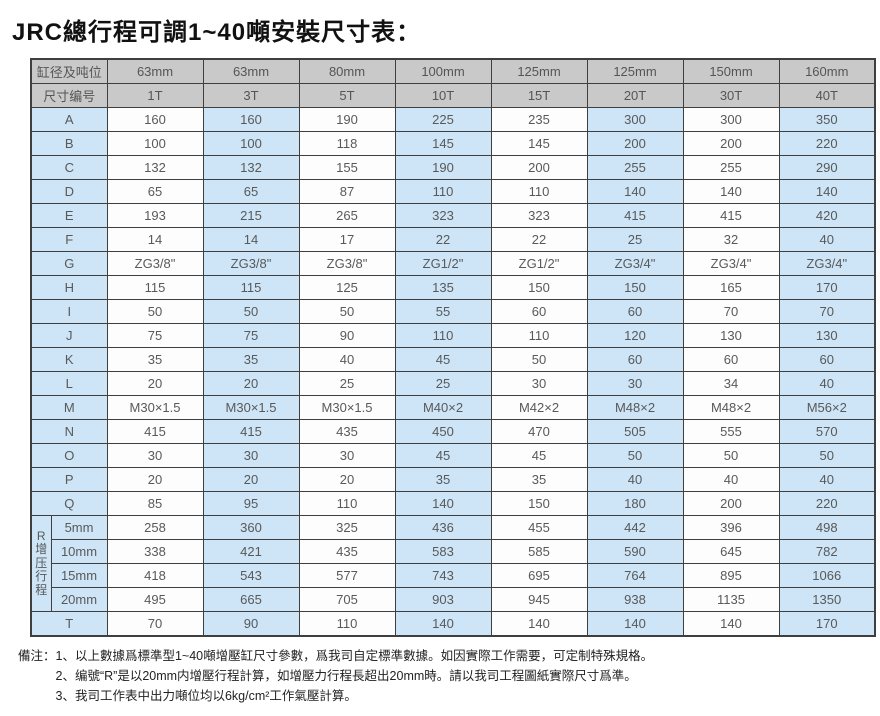 The width and height of the screenshot is (880, 716). What do you see at coordinates (635, 527) in the screenshot?
I see `value-cell: 442` at bounding box center [635, 527].